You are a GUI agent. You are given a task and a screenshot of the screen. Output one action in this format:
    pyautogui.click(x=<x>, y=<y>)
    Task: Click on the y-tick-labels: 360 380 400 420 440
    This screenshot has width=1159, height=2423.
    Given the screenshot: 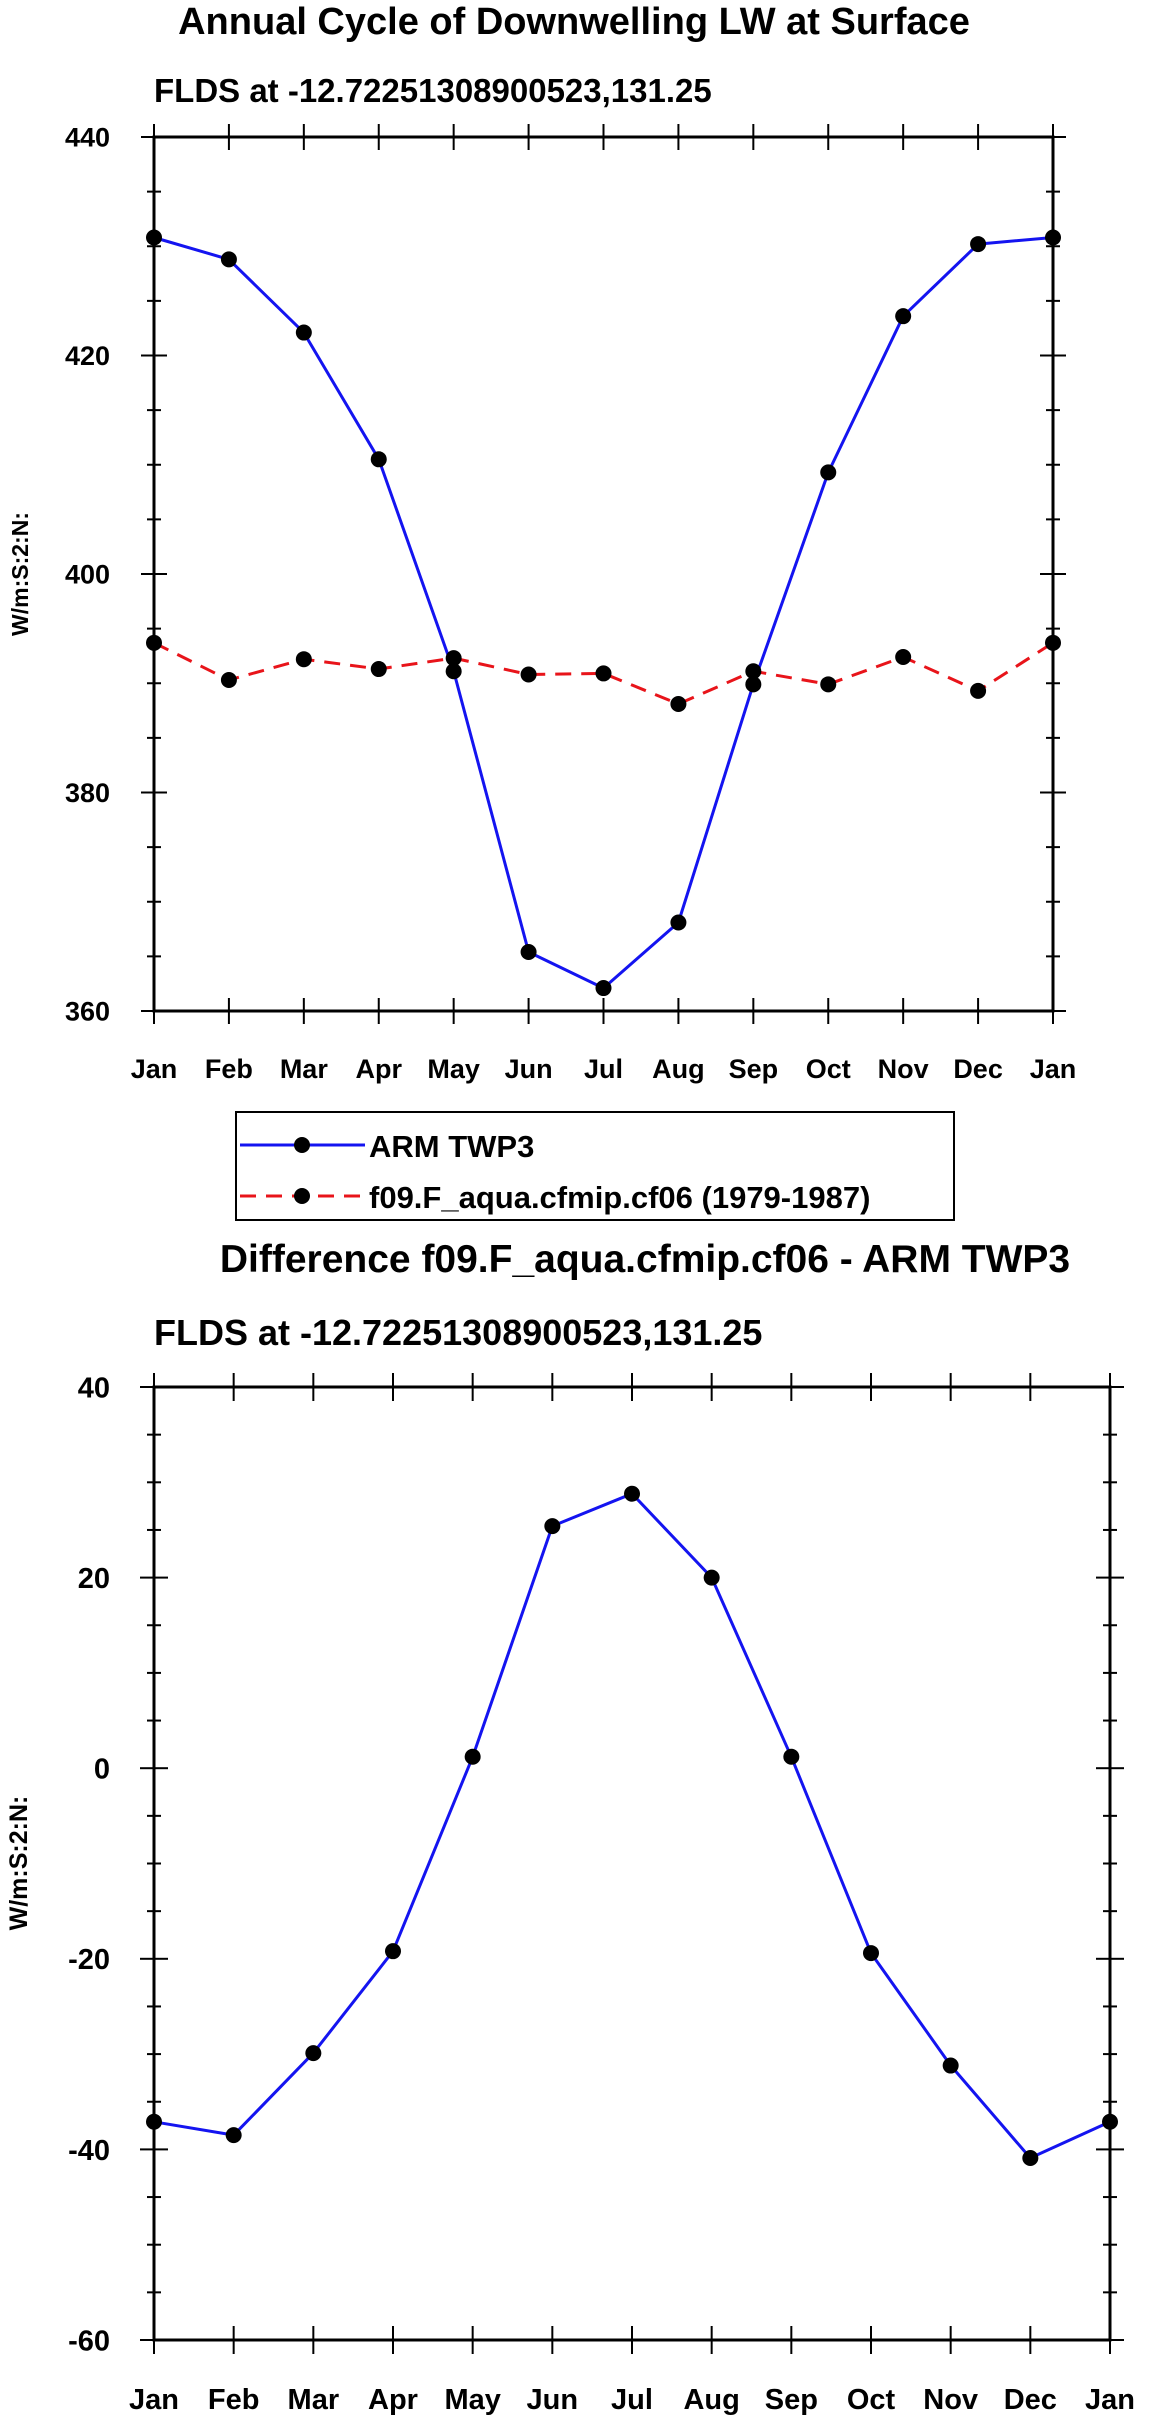 What is the action you would take?
    pyautogui.click(x=87, y=575)
    